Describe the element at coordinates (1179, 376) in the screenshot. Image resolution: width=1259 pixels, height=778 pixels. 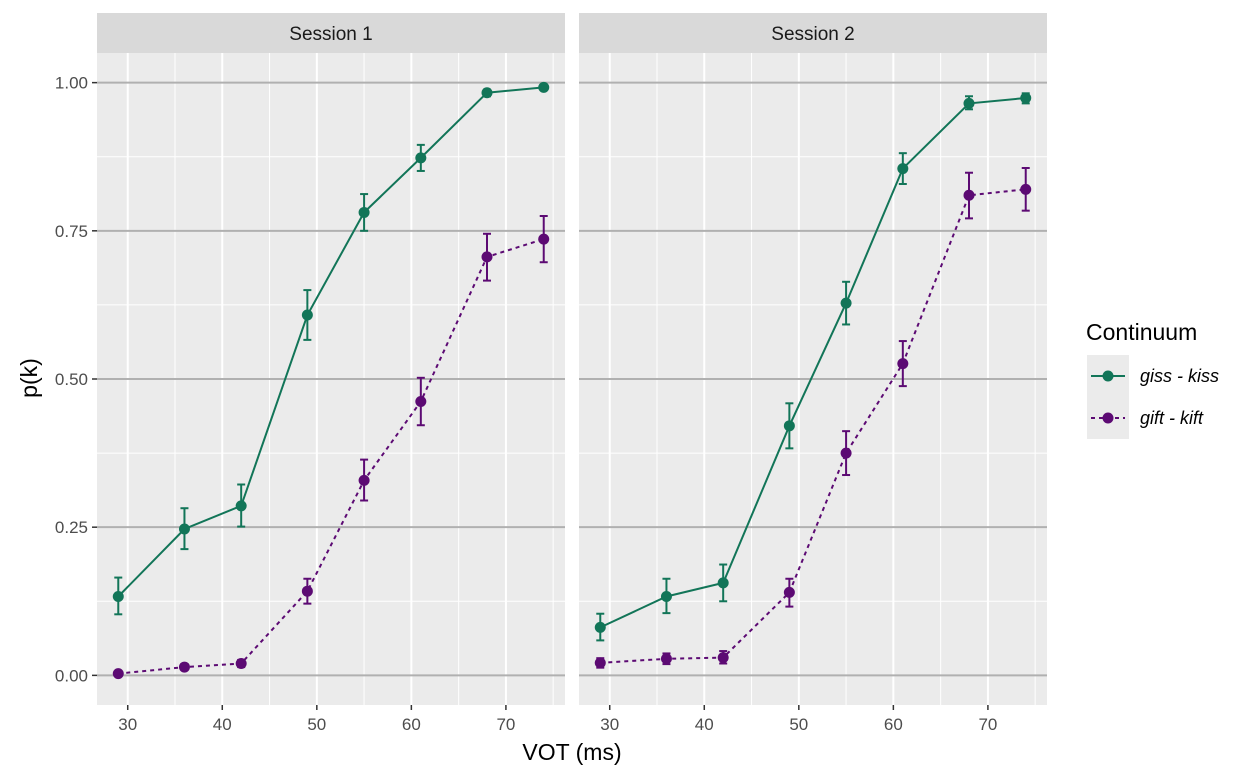
I see `legend-label: giss - kiss` at that location.